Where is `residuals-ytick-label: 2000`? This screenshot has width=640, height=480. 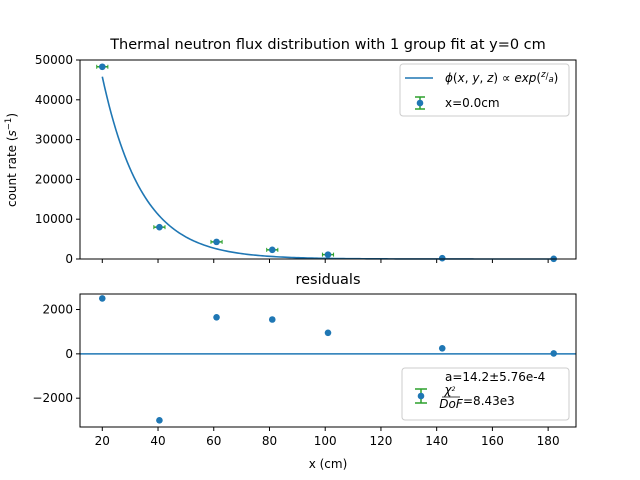 residuals-ytick-label: 2000 is located at coordinates (57, 310).